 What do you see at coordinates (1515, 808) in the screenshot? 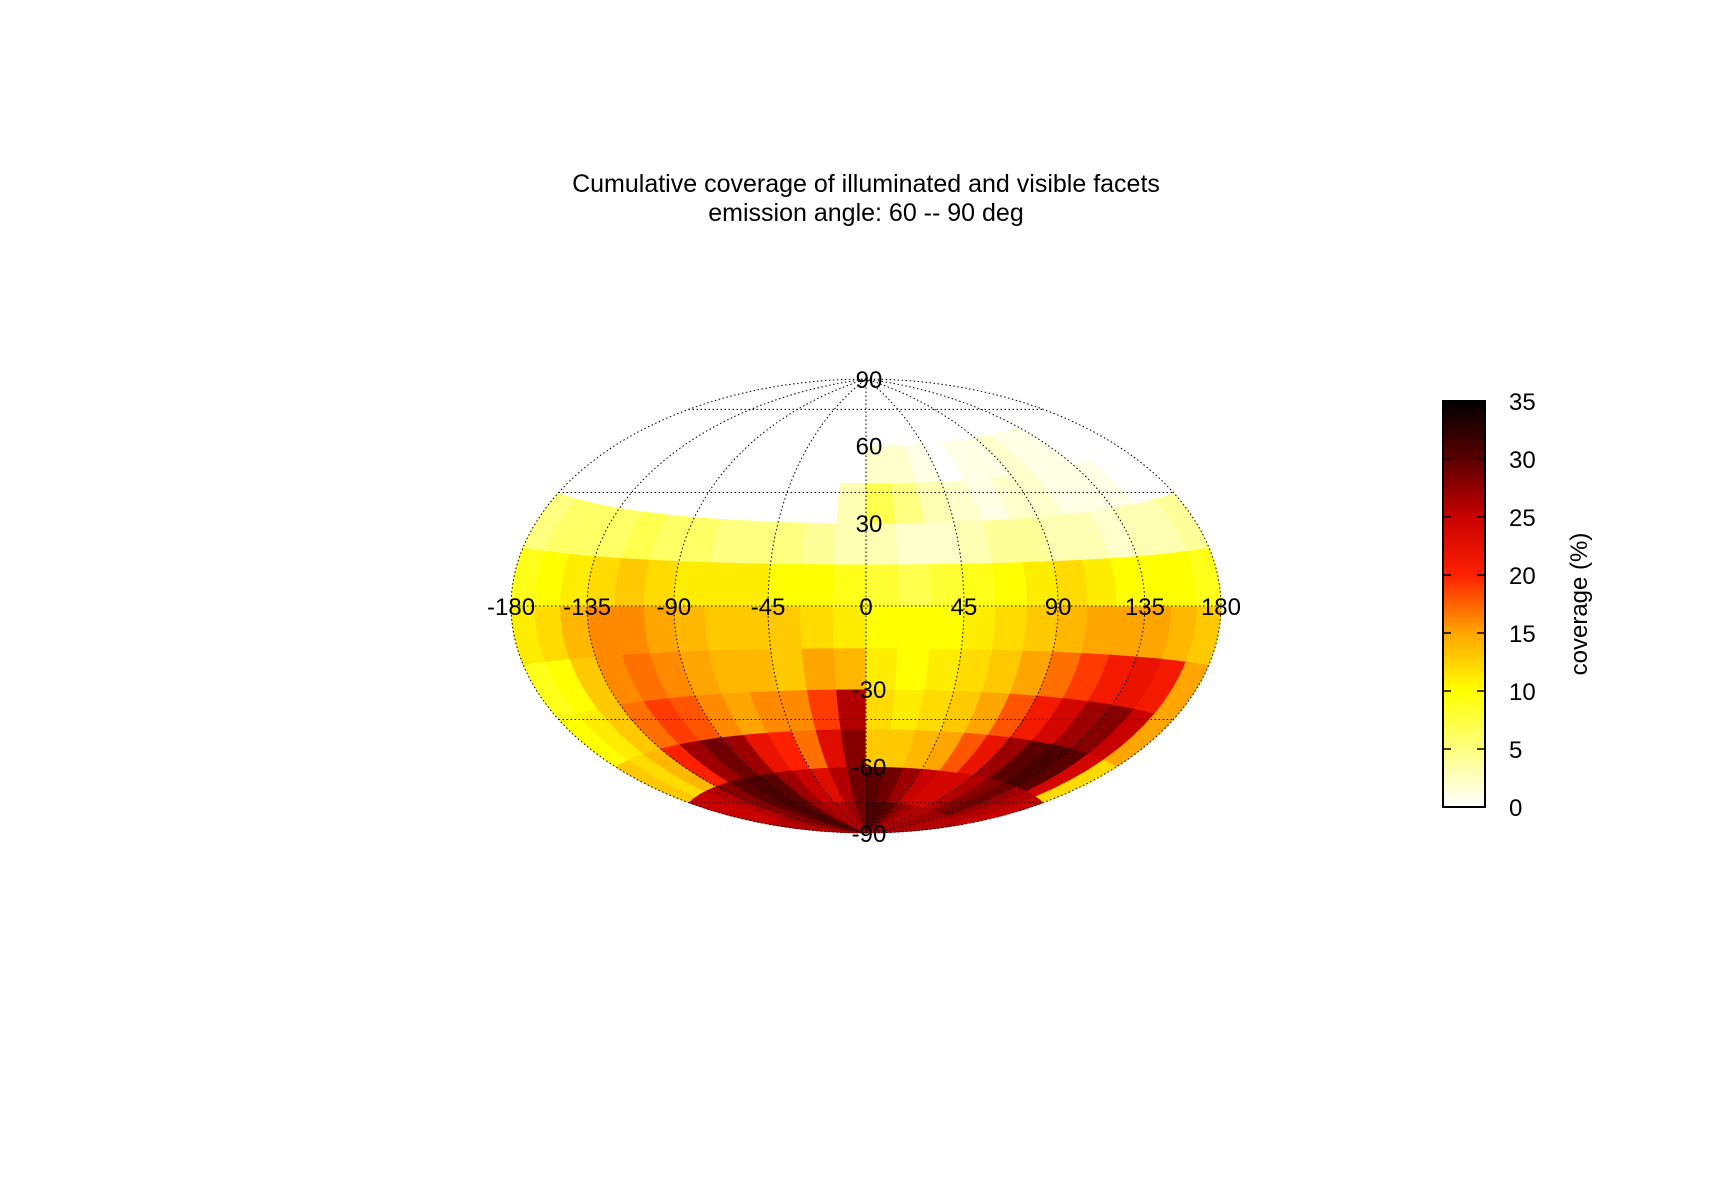
I see `colorbar-tick-label: 0` at bounding box center [1515, 808].